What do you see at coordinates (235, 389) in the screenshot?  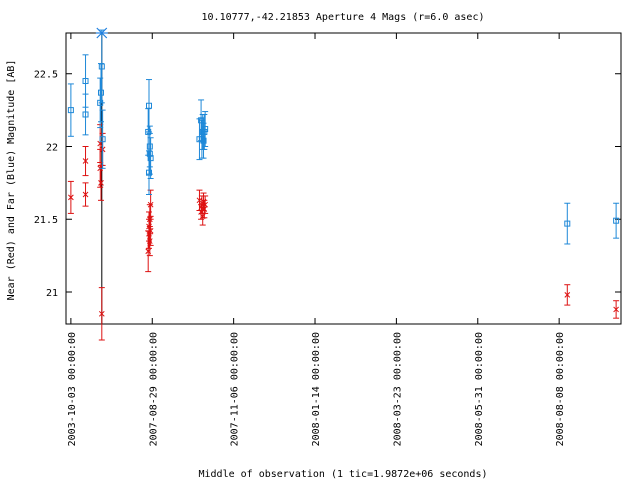 I see `x-tick-label-2: 2007-11-06 00:00:00` at bounding box center [235, 389].